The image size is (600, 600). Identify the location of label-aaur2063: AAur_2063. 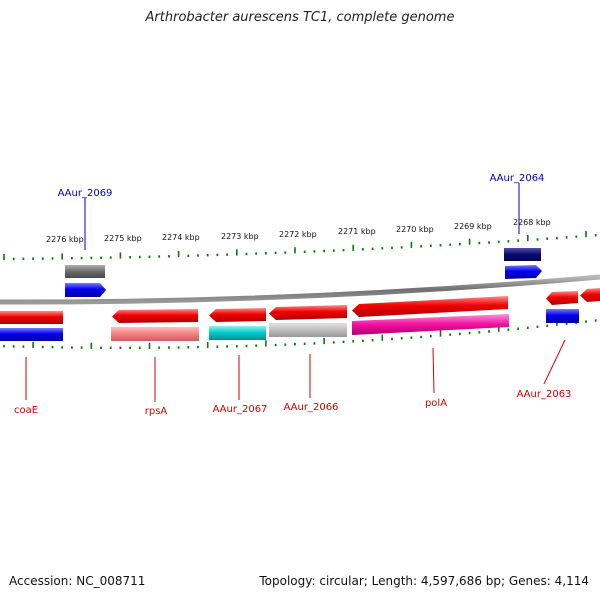
(544, 394).